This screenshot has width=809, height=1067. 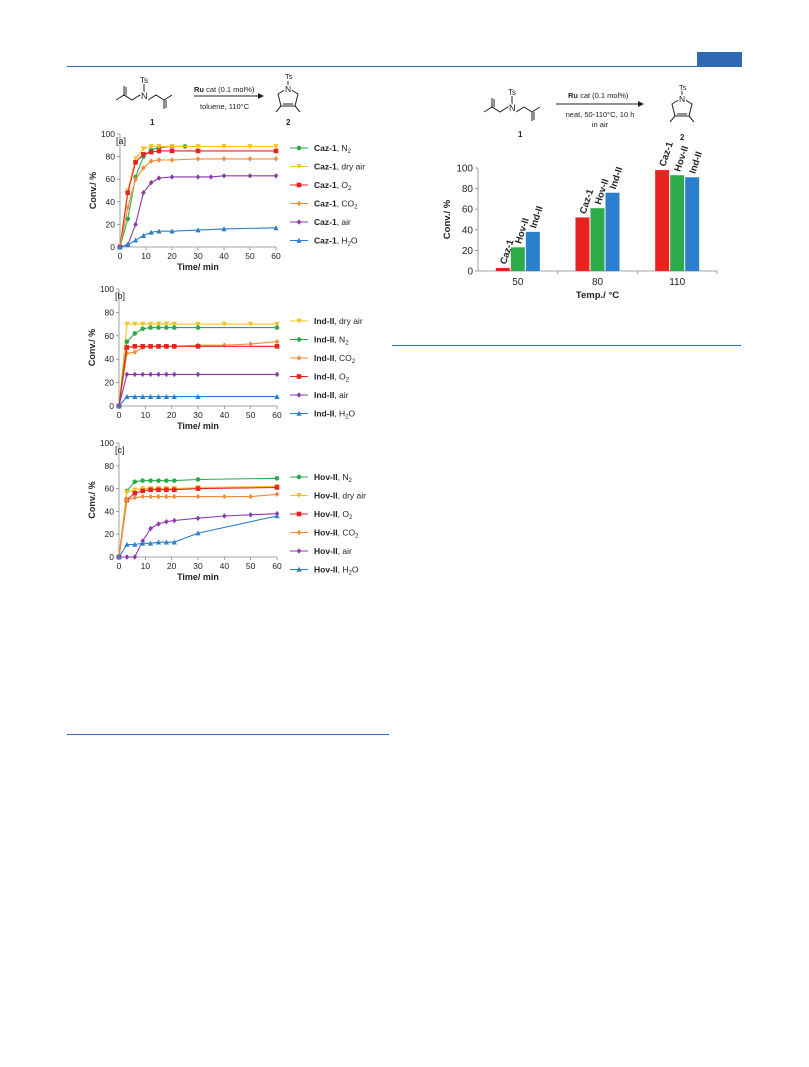 I want to click on series-5: Ind-II, air, so click(x=232, y=390).